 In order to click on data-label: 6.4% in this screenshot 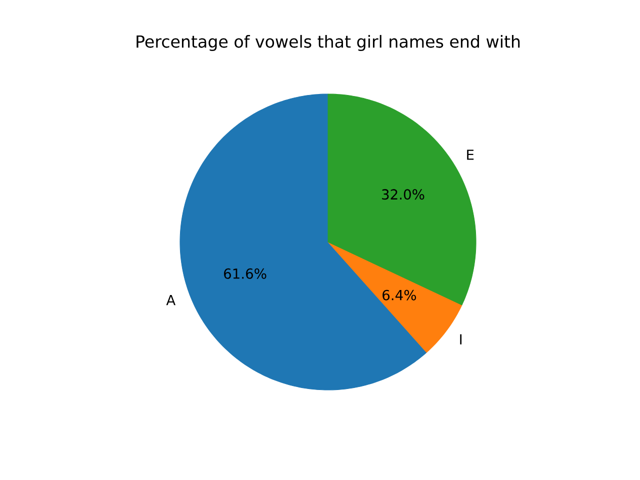, I will do `click(399, 295)`.